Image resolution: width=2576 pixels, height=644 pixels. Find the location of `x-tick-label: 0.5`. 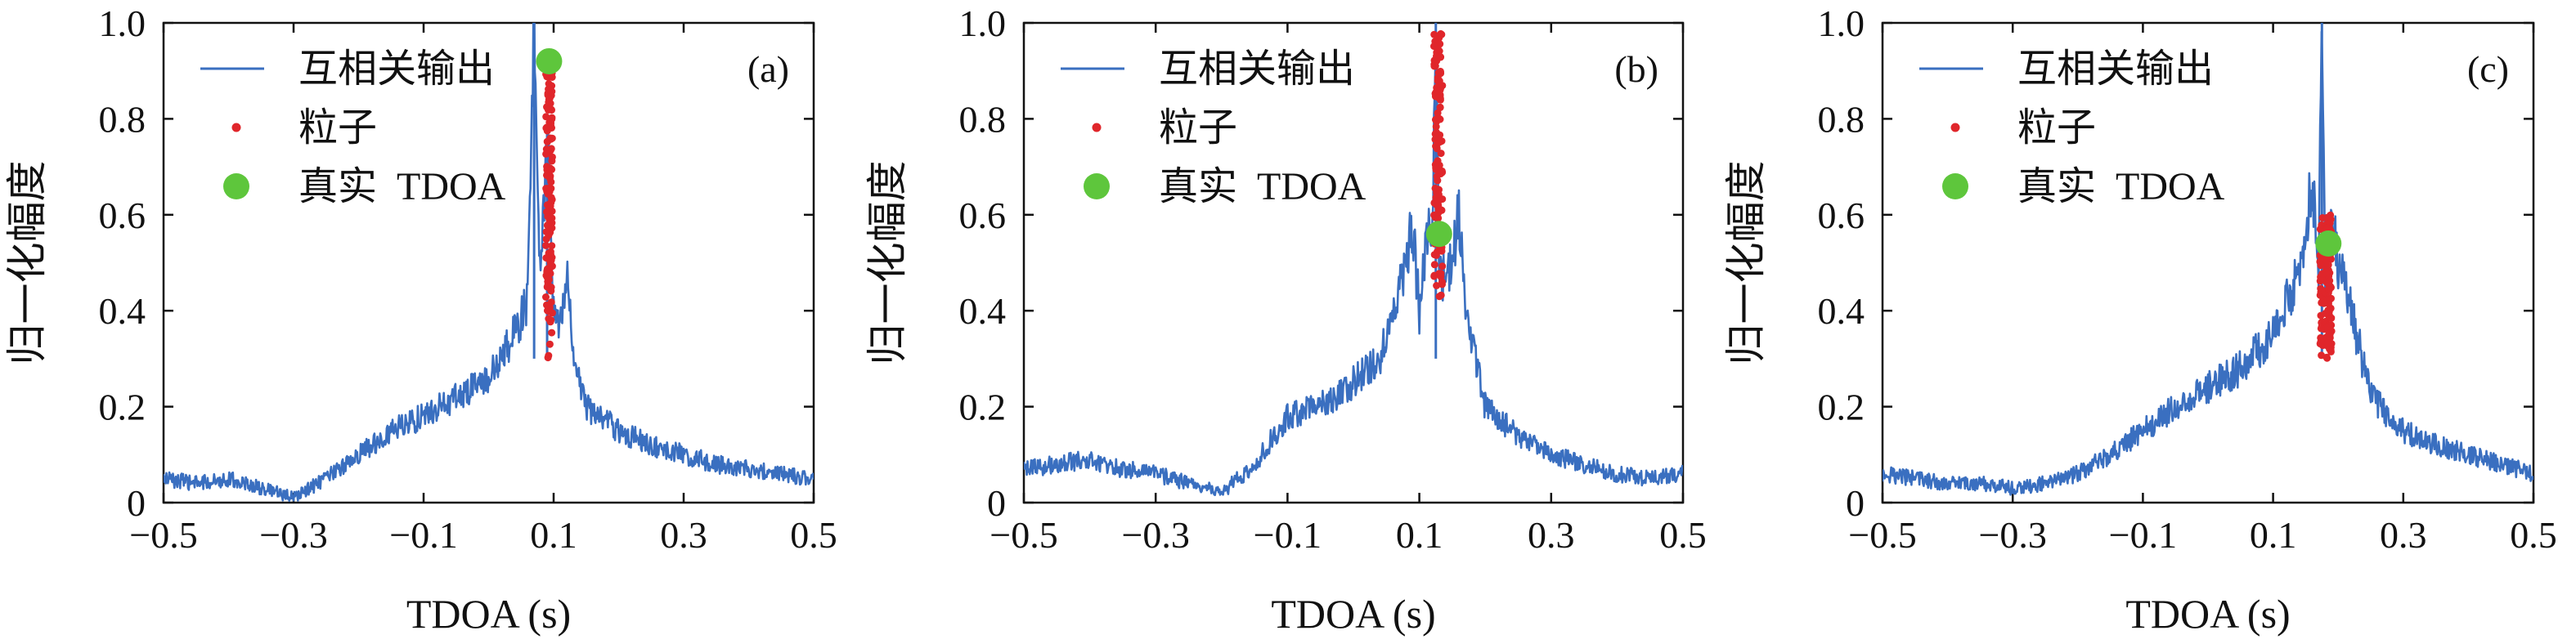

x-tick-label: 0.5 is located at coordinates (1683, 535).